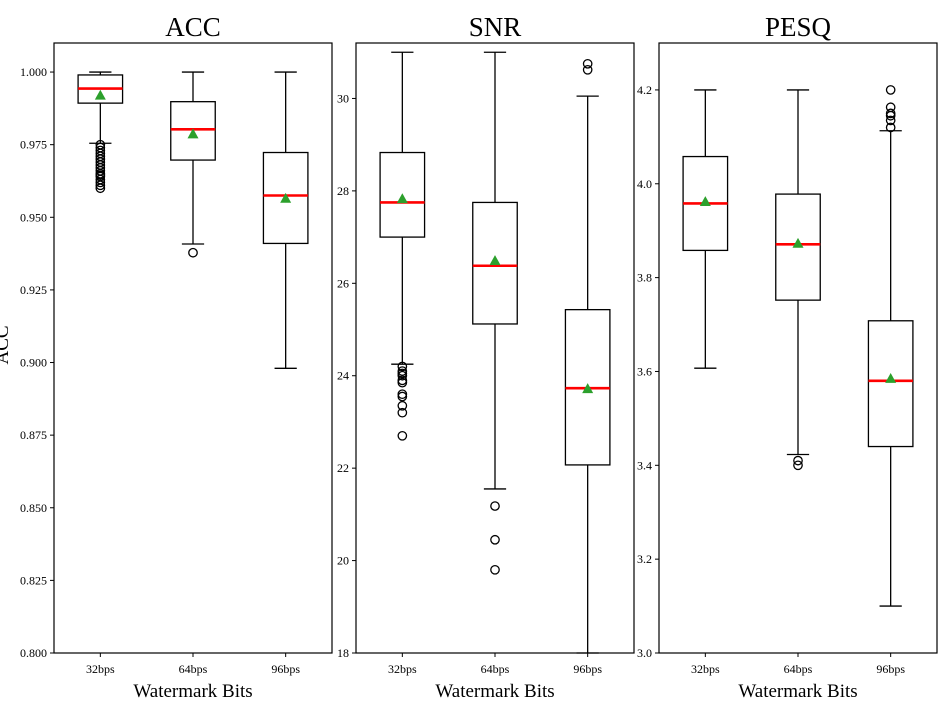  Describe the element at coordinates (192, 691) in the screenshot. I see `x-axis-label-acc: Watermark Bits` at that location.